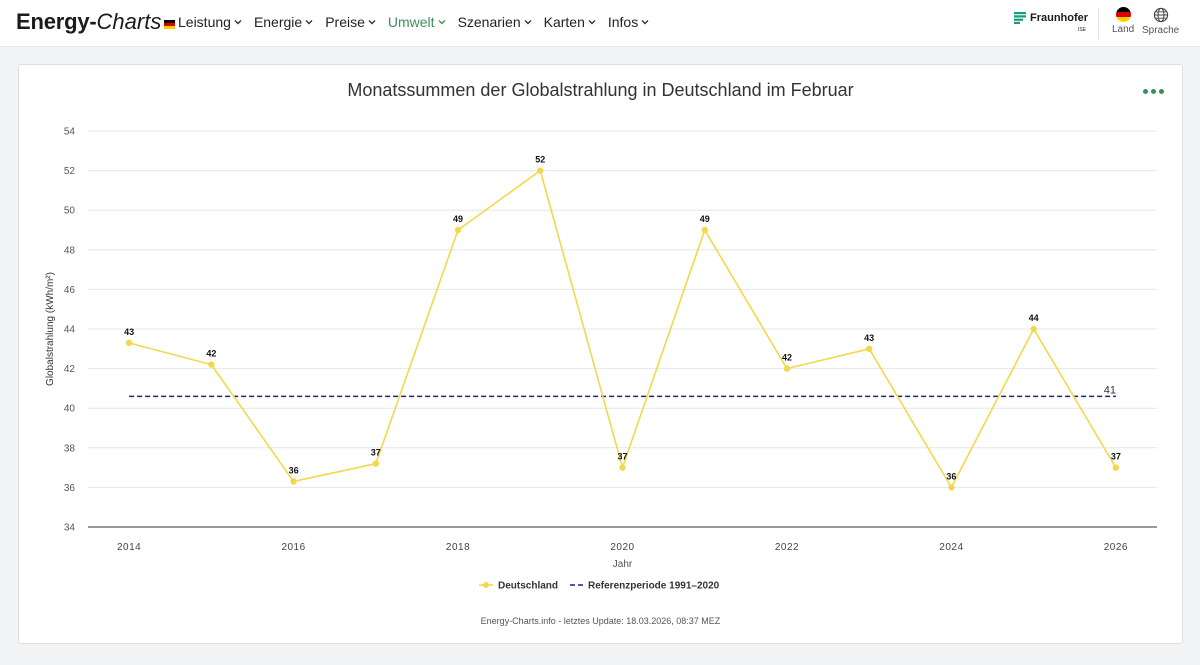 The height and width of the screenshot is (665, 1200). What do you see at coordinates (623, 564) in the screenshot?
I see `x-axis-title: Jahr` at bounding box center [623, 564].